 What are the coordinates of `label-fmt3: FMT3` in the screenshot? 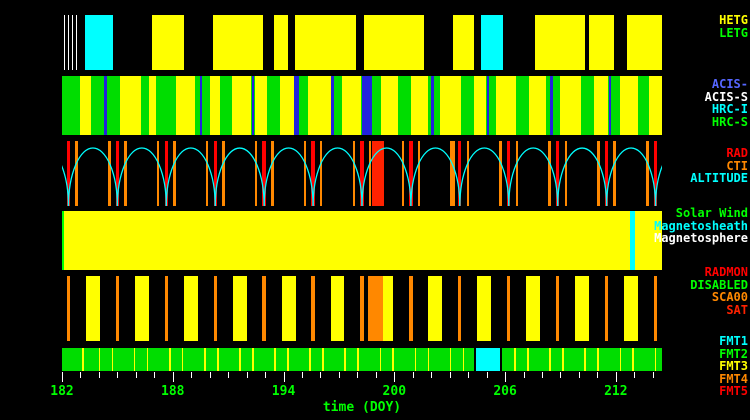 It's located at (733, 366).